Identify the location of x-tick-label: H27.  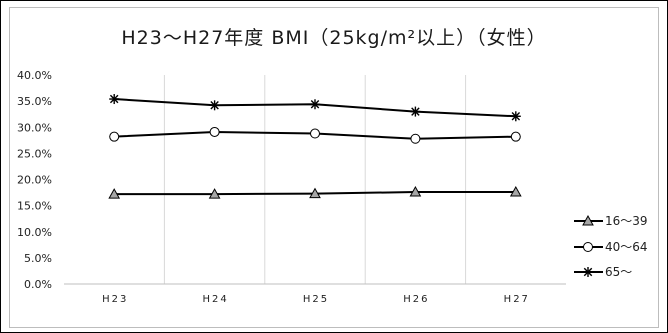
(517, 299).